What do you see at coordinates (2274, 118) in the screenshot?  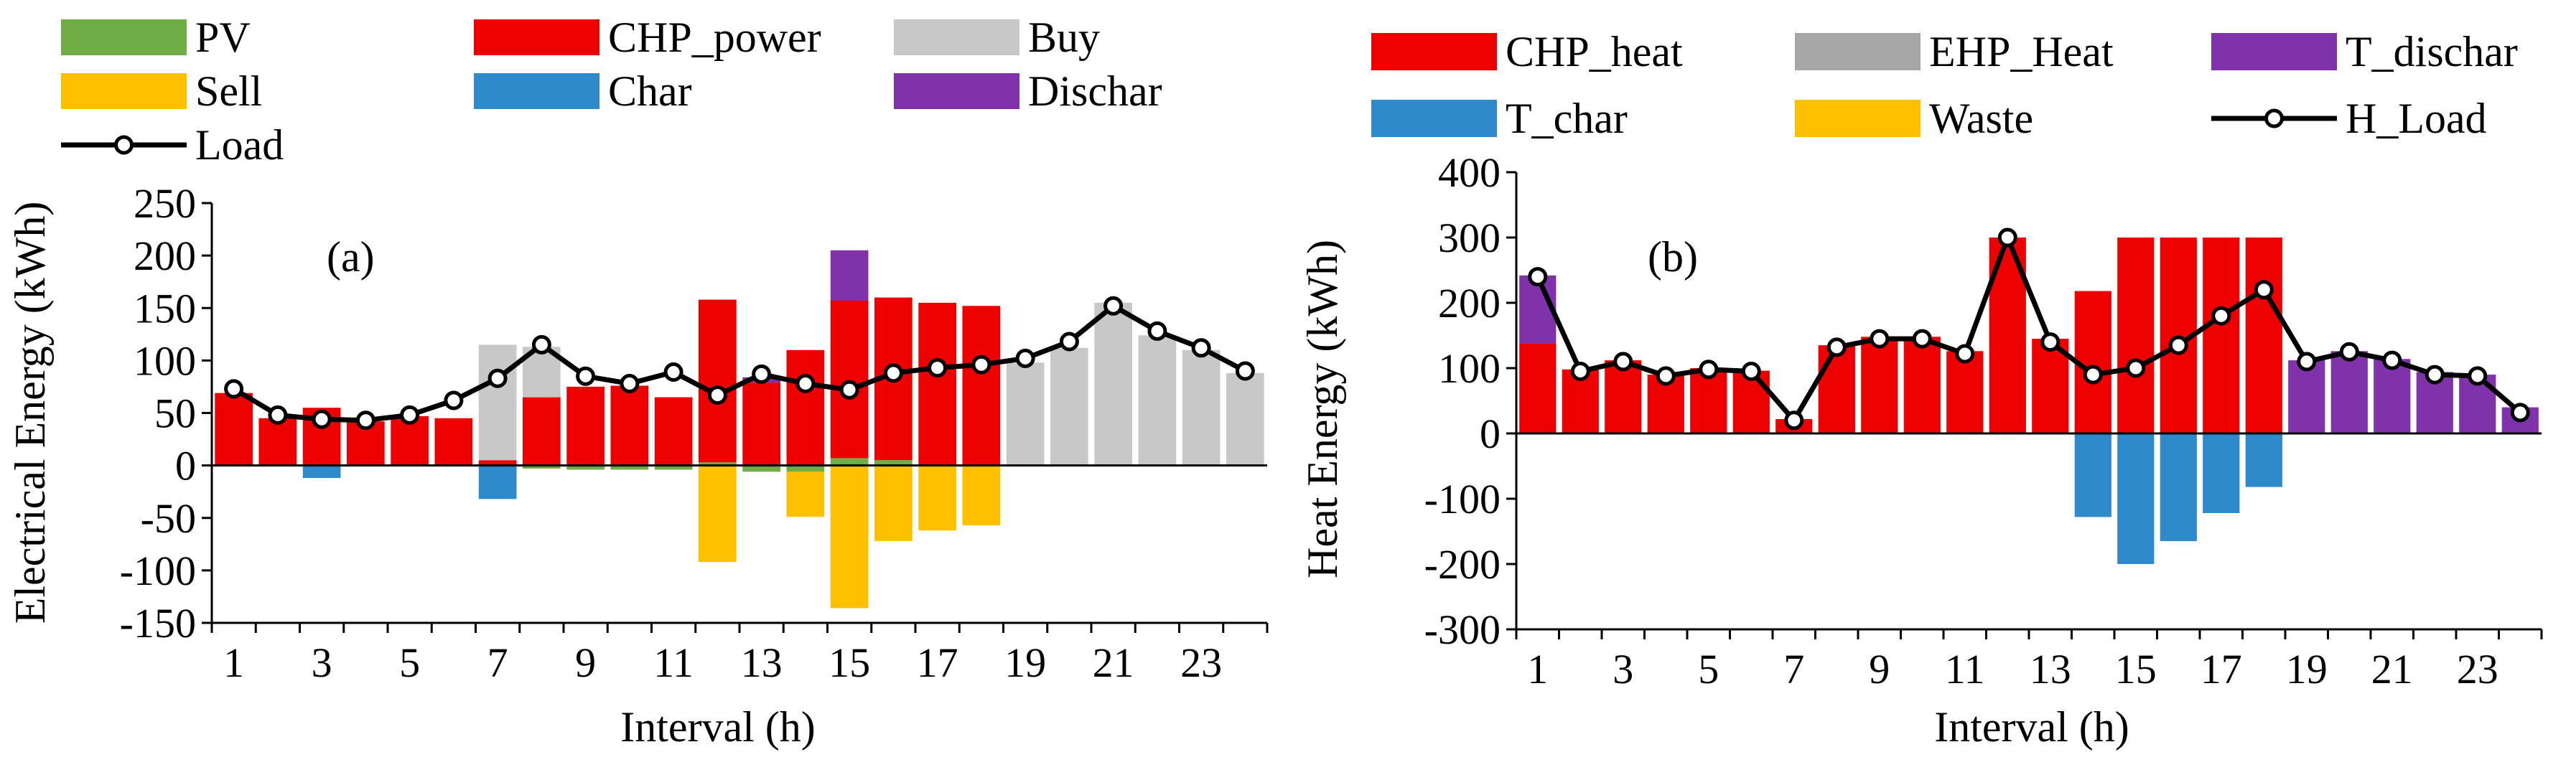 I see `legend-marker-H_Load` at bounding box center [2274, 118].